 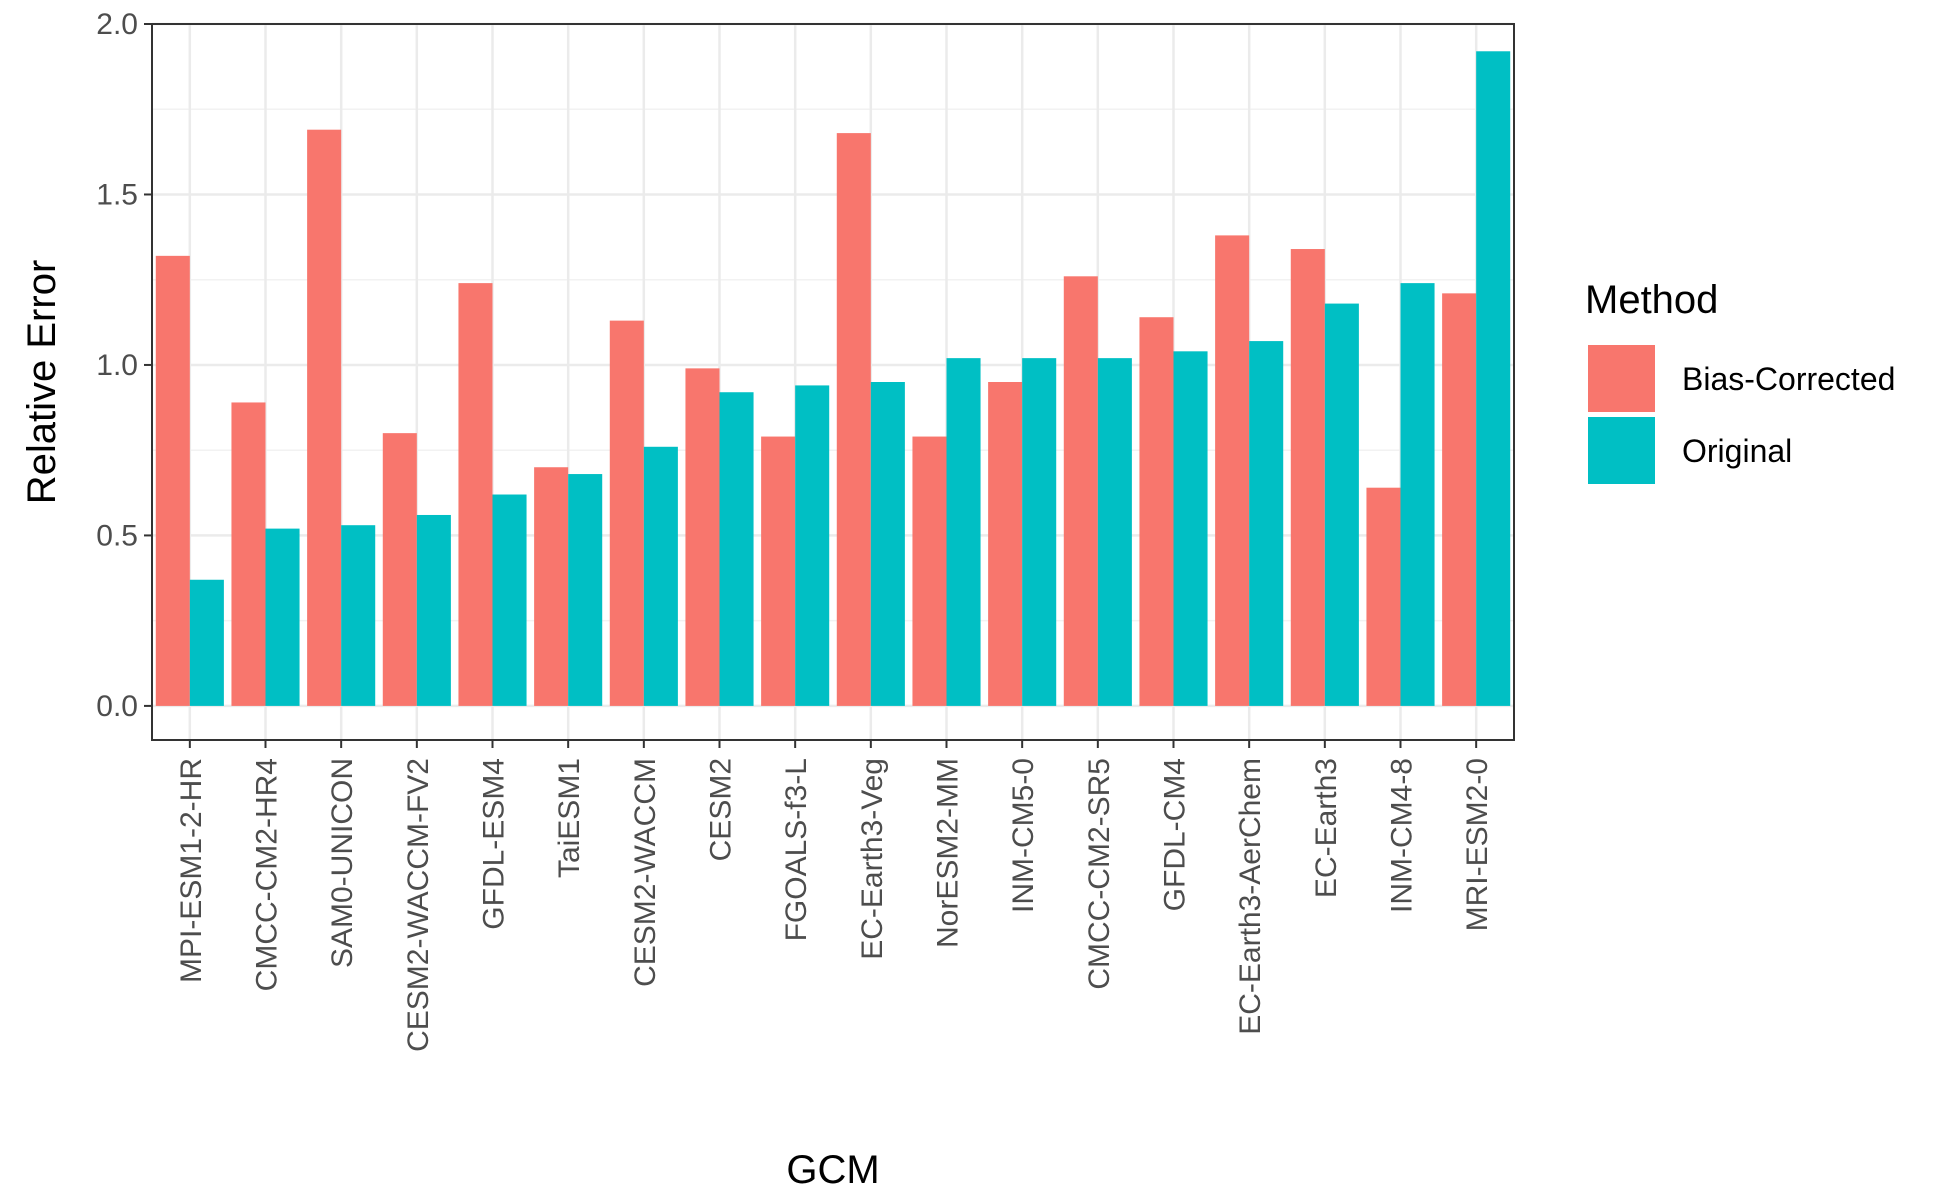 What do you see at coordinates (1402, 835) in the screenshot?
I see `x-tick-label: INM-CM4-8` at bounding box center [1402, 835].